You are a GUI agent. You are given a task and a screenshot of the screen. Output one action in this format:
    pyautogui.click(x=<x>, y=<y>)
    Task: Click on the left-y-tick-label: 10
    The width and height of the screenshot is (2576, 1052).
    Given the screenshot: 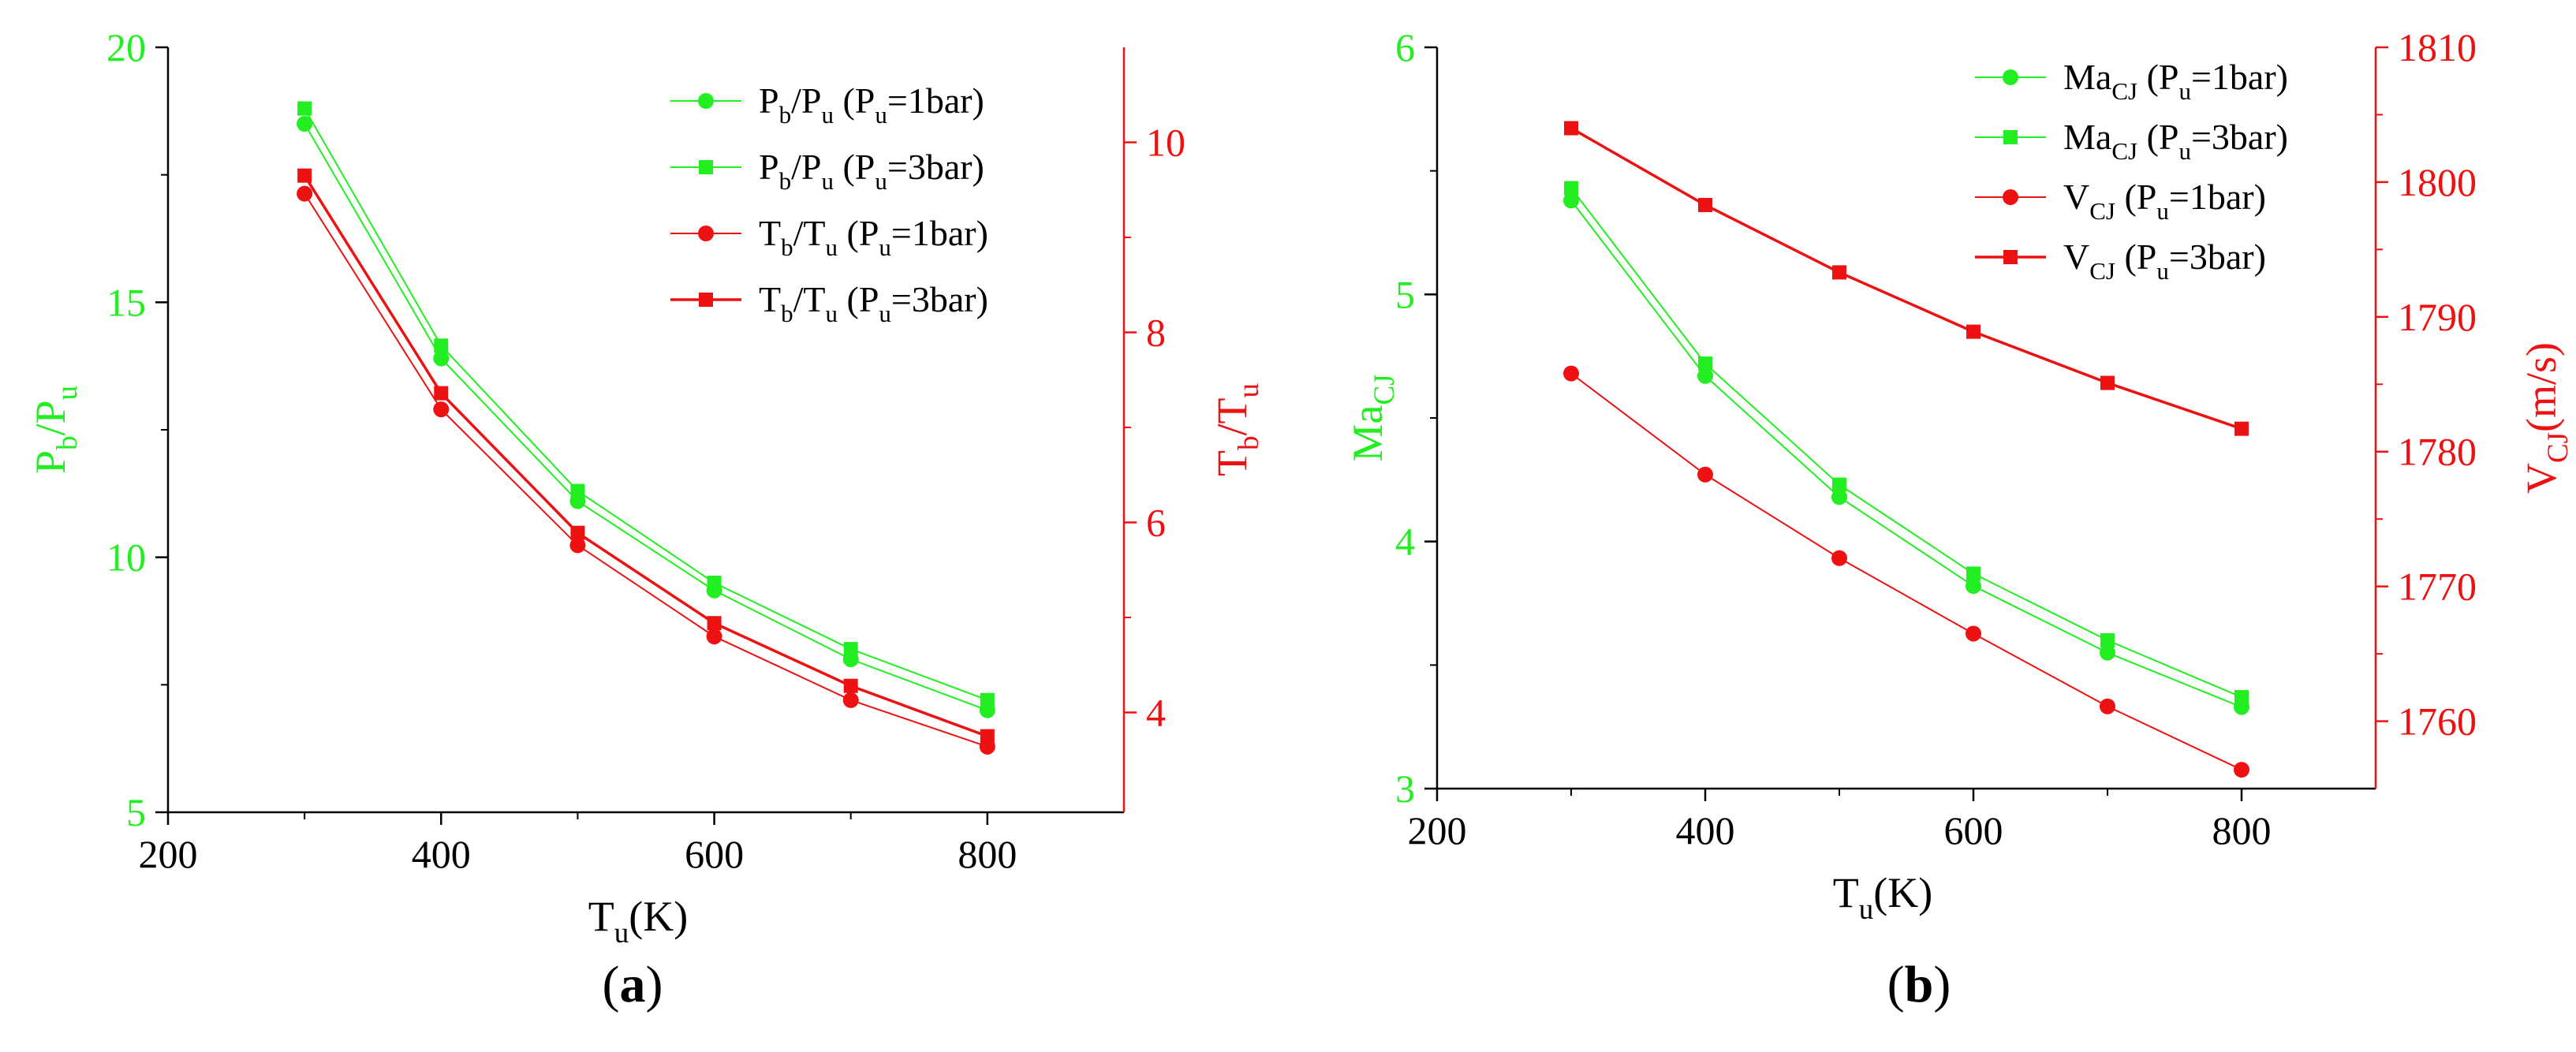 What is the action you would take?
    pyautogui.click(x=126, y=557)
    